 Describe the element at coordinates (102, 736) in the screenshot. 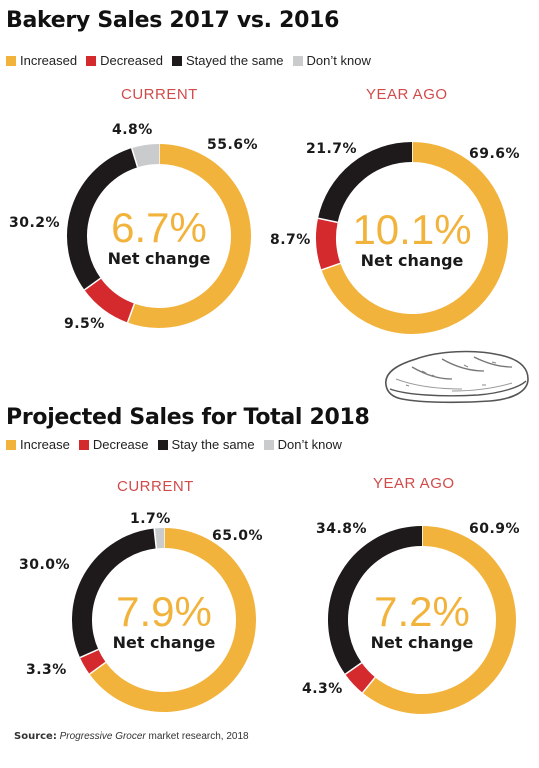

I see `source-publication: Progressive Grocer` at that location.